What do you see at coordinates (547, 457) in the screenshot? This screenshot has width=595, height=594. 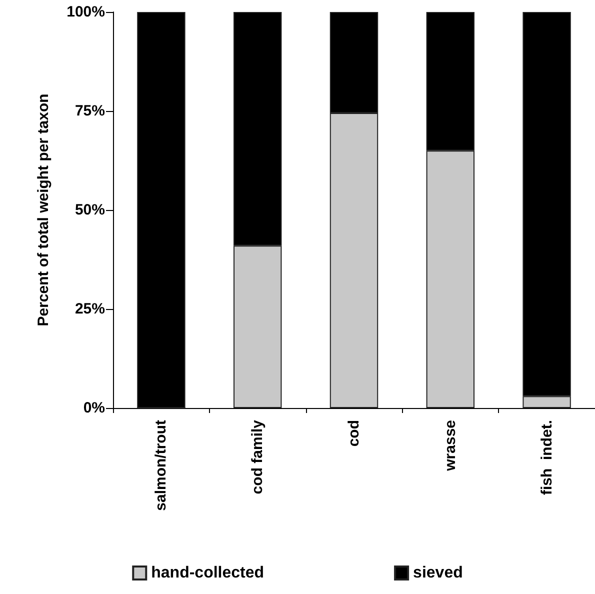 I see `x-tick-label: fish indet.` at bounding box center [547, 457].